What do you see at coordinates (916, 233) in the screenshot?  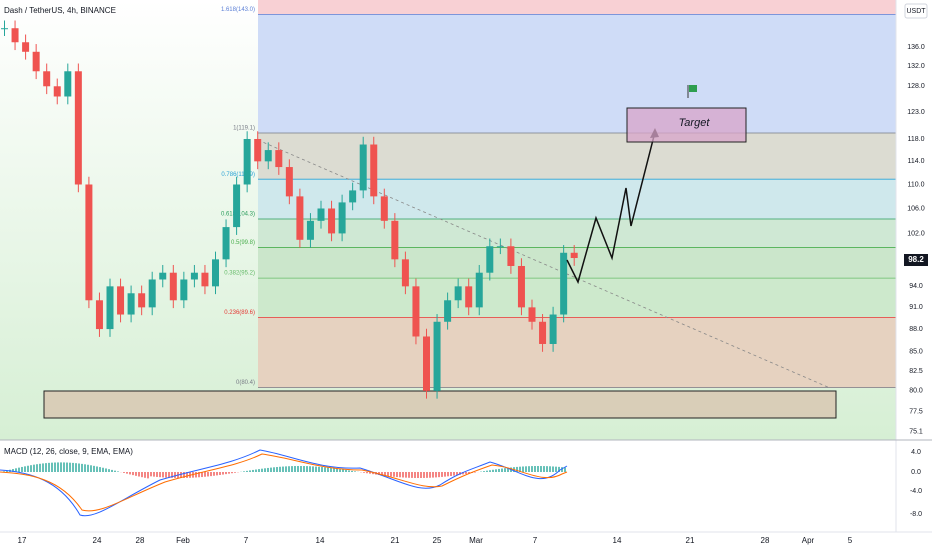 I see `price-label: 102.0` at bounding box center [916, 233].